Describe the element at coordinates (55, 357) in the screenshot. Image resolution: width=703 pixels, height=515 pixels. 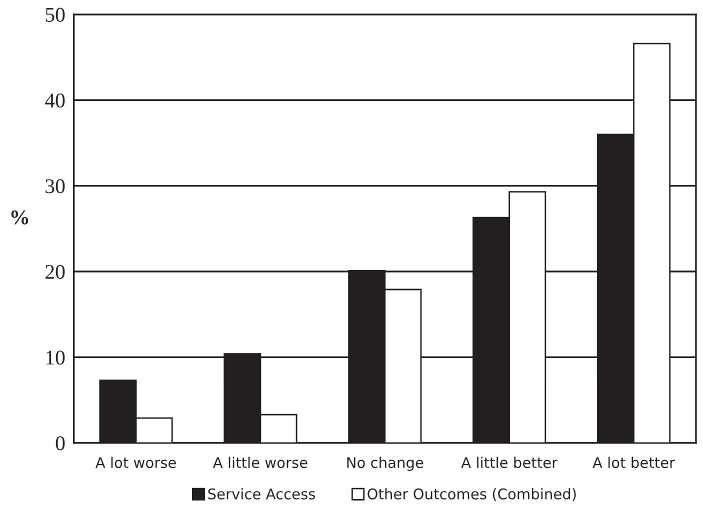
I see `y-tick-label: 10` at that location.